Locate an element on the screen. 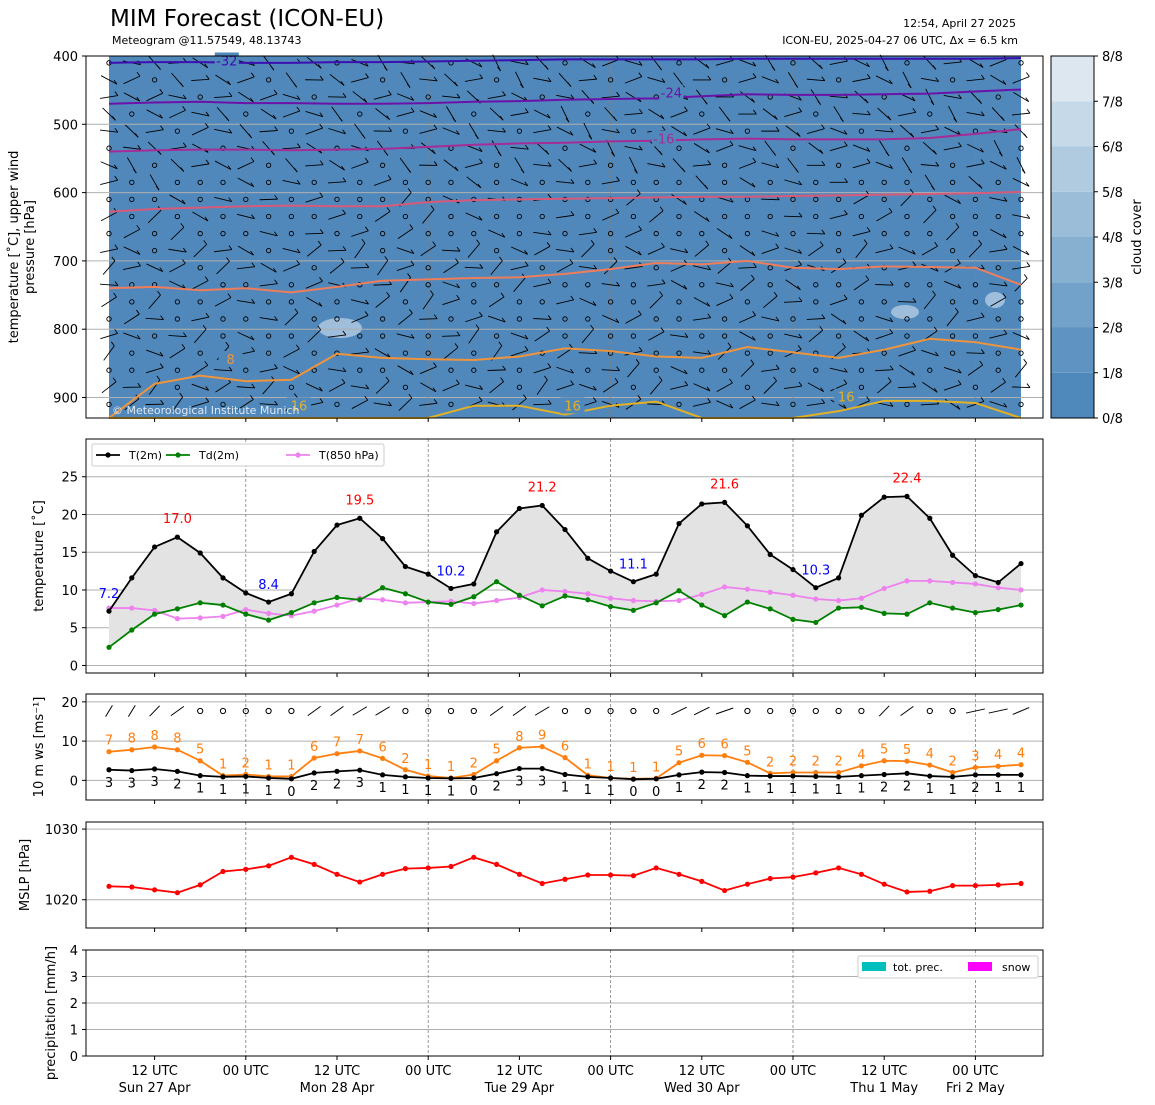 Image resolution: width=1155 pixels, height=1105 pixels. upper-air-y-tick-label: 500 is located at coordinates (65, 125).